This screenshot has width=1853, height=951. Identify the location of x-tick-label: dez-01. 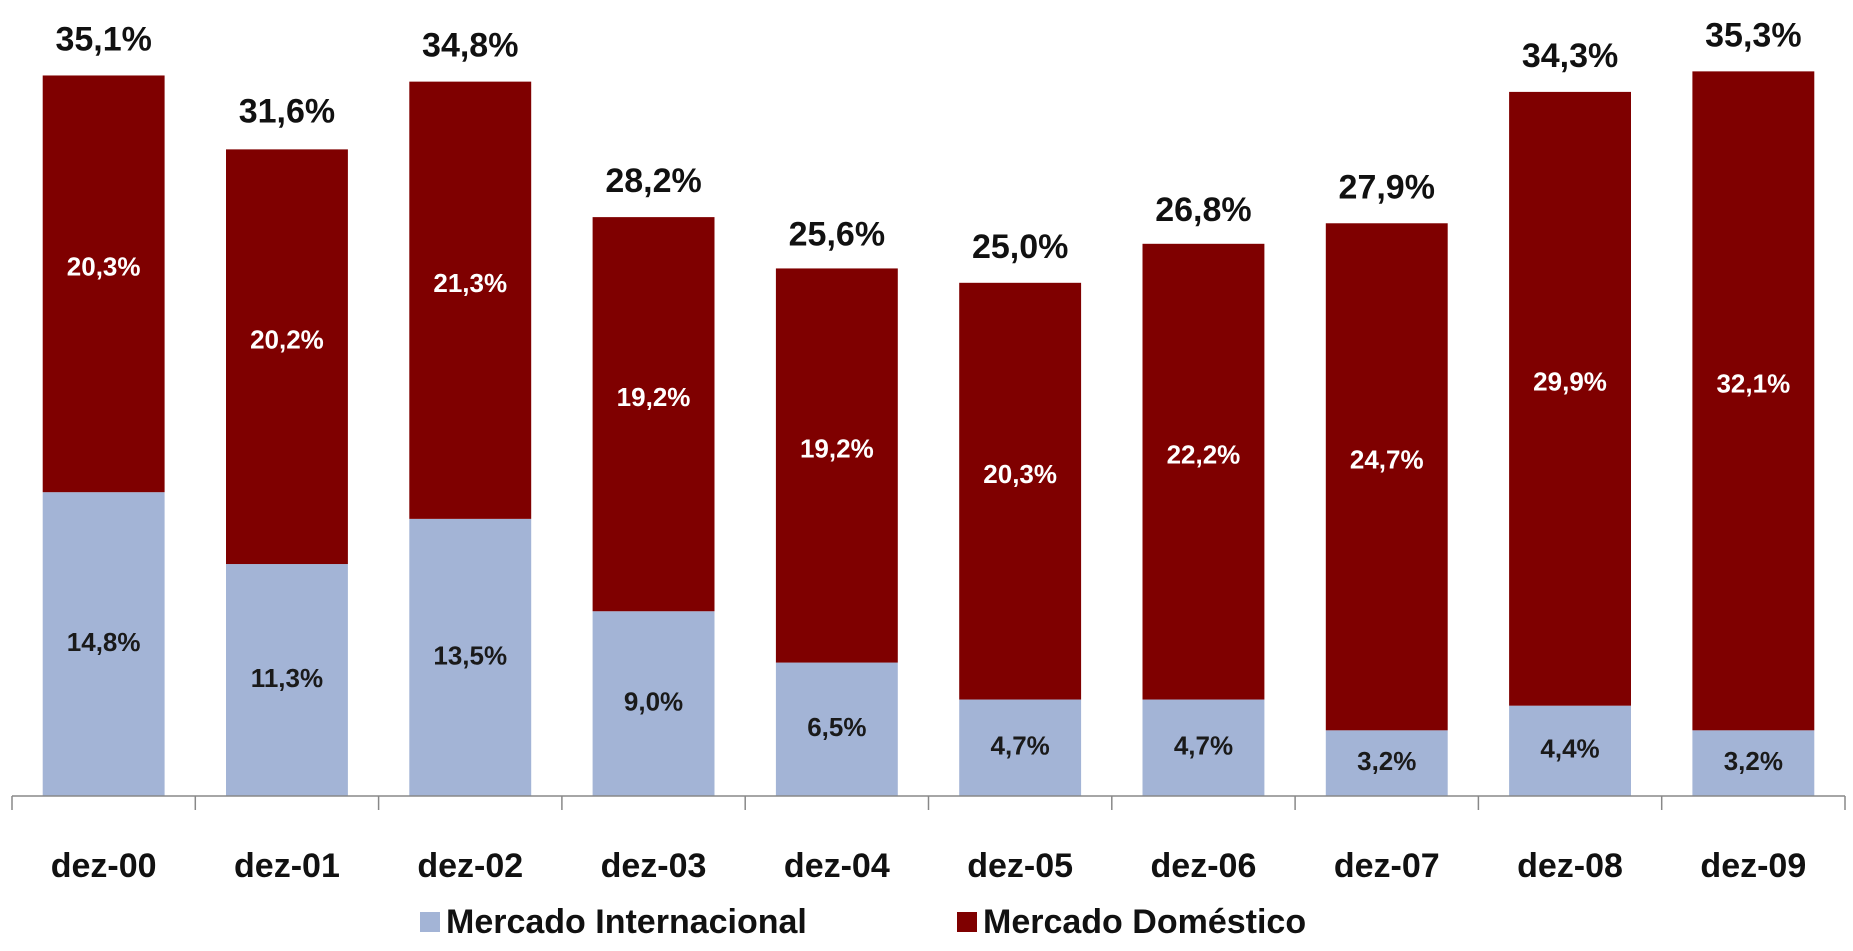
(287, 866).